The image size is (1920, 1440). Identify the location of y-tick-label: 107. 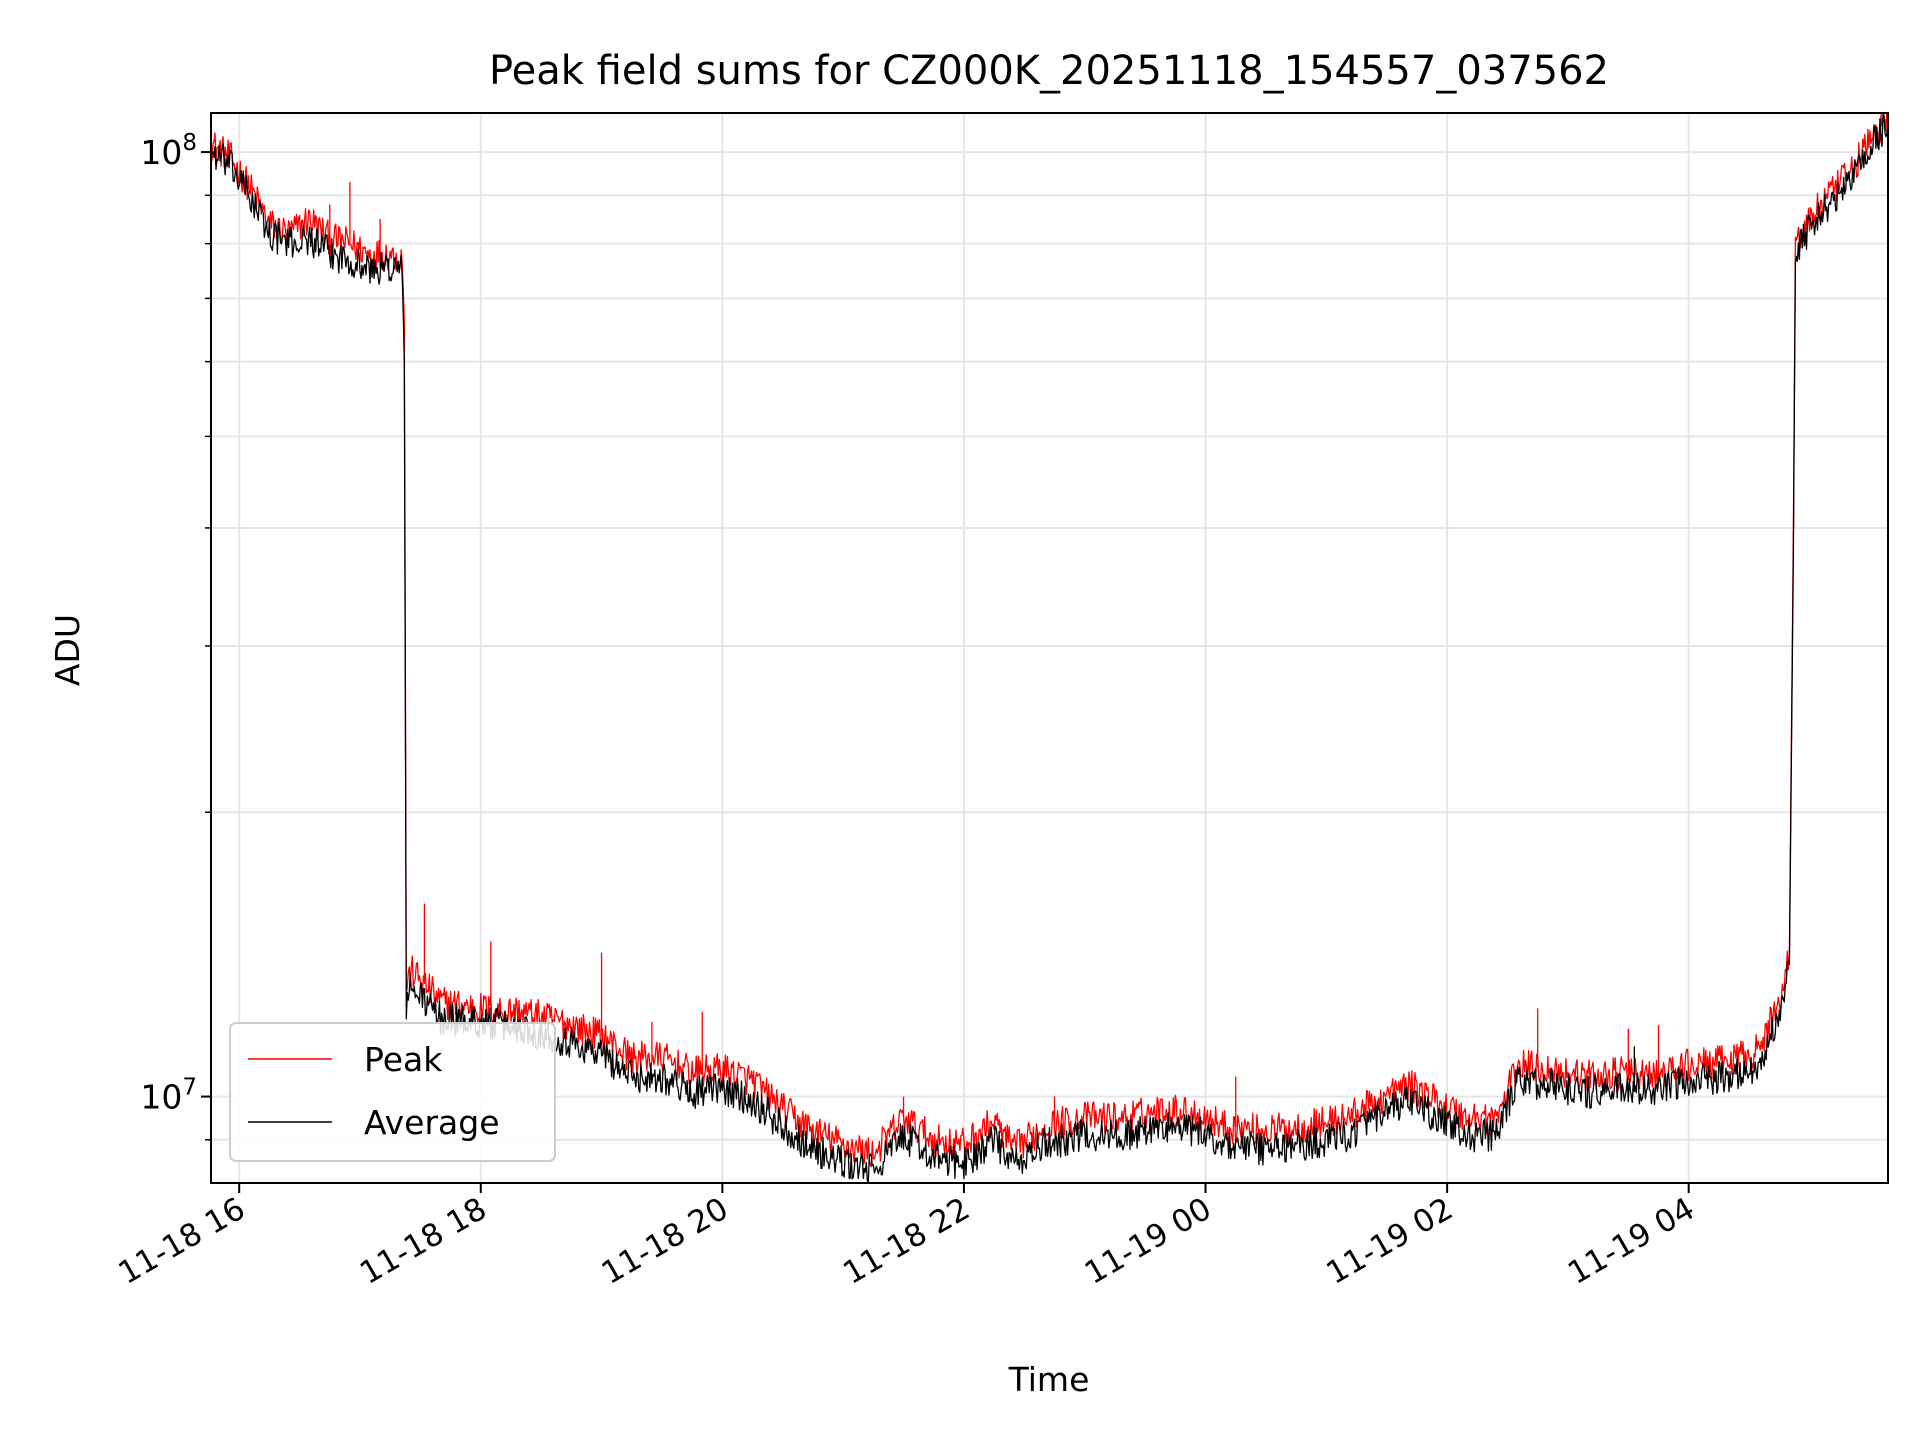
(168, 1096).